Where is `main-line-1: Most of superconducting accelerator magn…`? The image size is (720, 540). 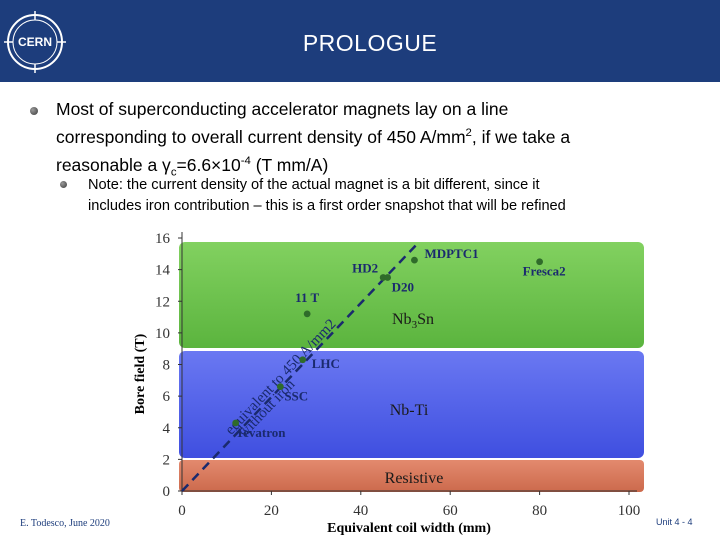
main-line-1: Most of superconducting accelerator magn… is located at coordinates (282, 109).